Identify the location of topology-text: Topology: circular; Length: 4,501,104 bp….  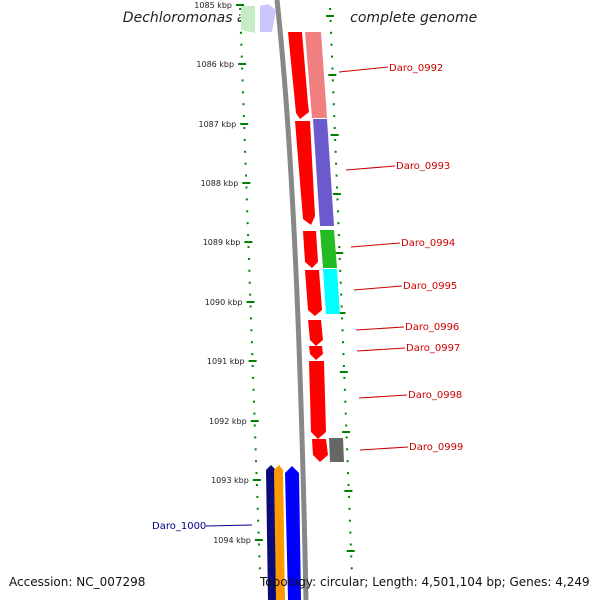
(425, 582).